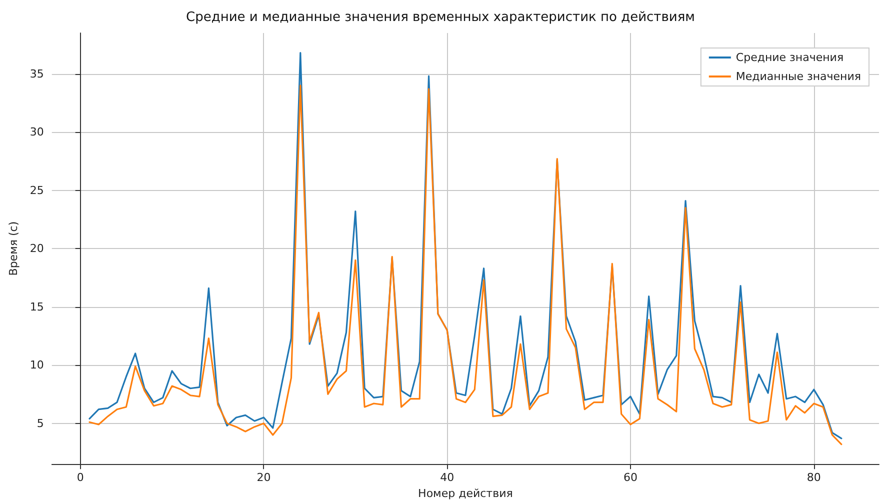 The image size is (881, 504). I want to click on y-tick-label: 30, so click(37, 132).